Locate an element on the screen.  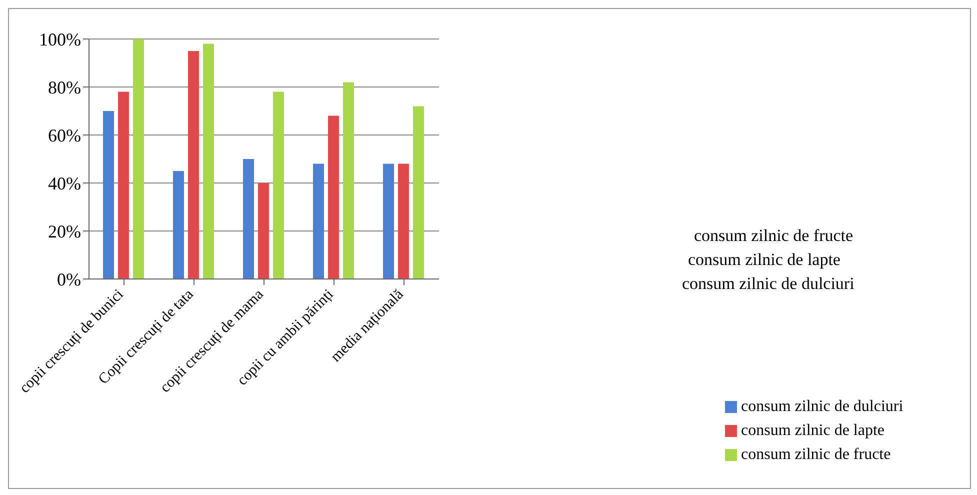
text: consum zilnic de dulciuri is located at coordinates (768, 283).